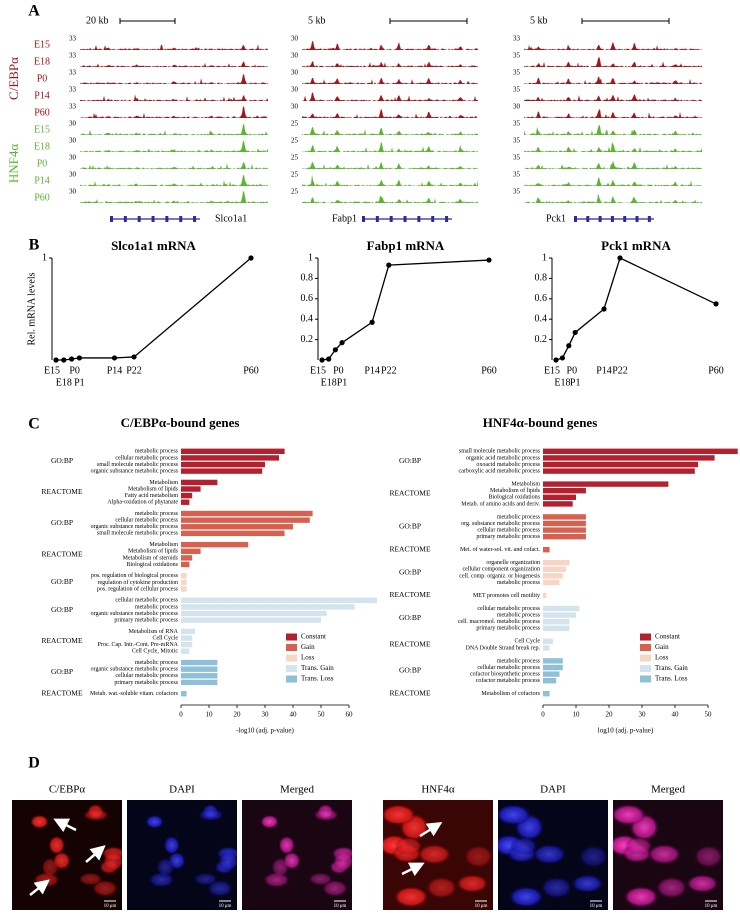  What do you see at coordinates (489, 370) in the screenshot?
I see `x-tick-label: P60` at bounding box center [489, 370].